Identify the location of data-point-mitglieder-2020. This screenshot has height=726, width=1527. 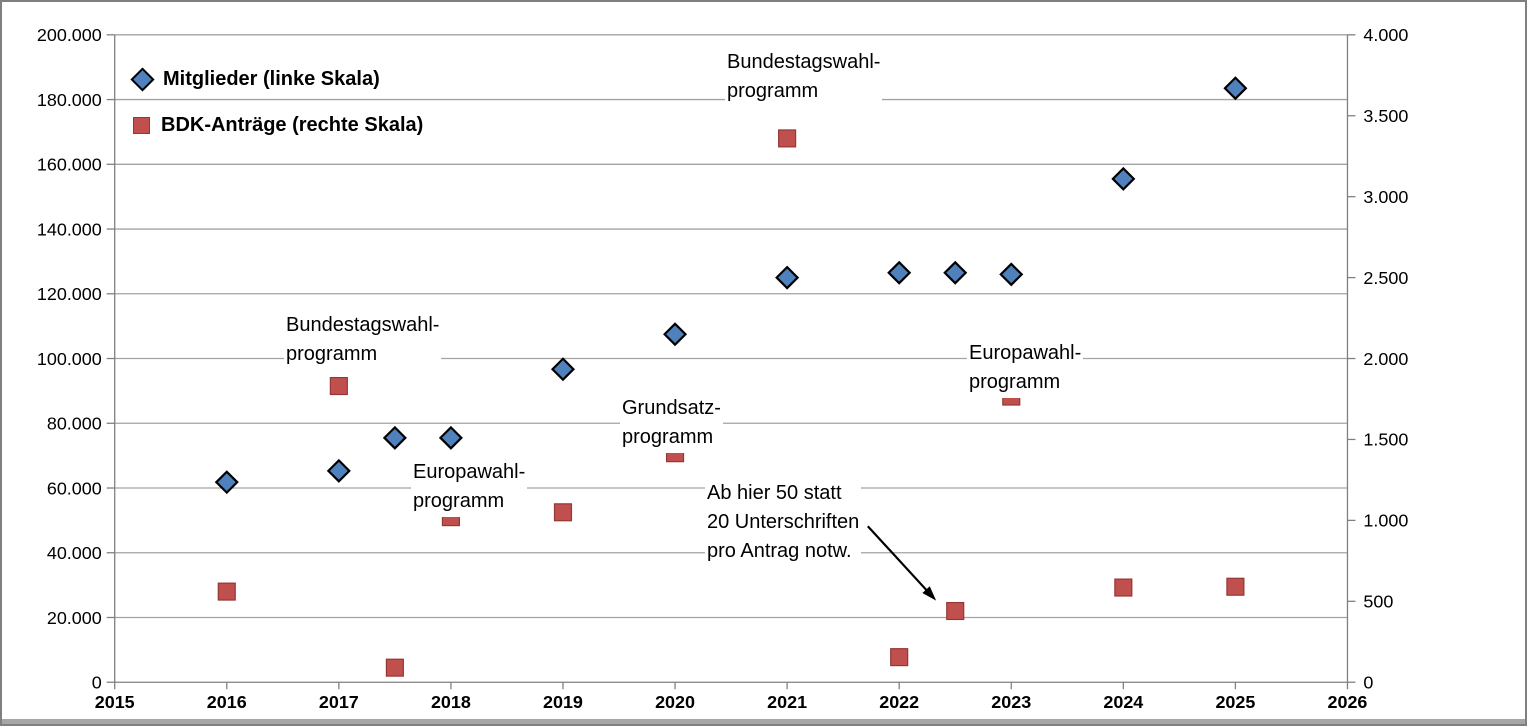
(675, 334).